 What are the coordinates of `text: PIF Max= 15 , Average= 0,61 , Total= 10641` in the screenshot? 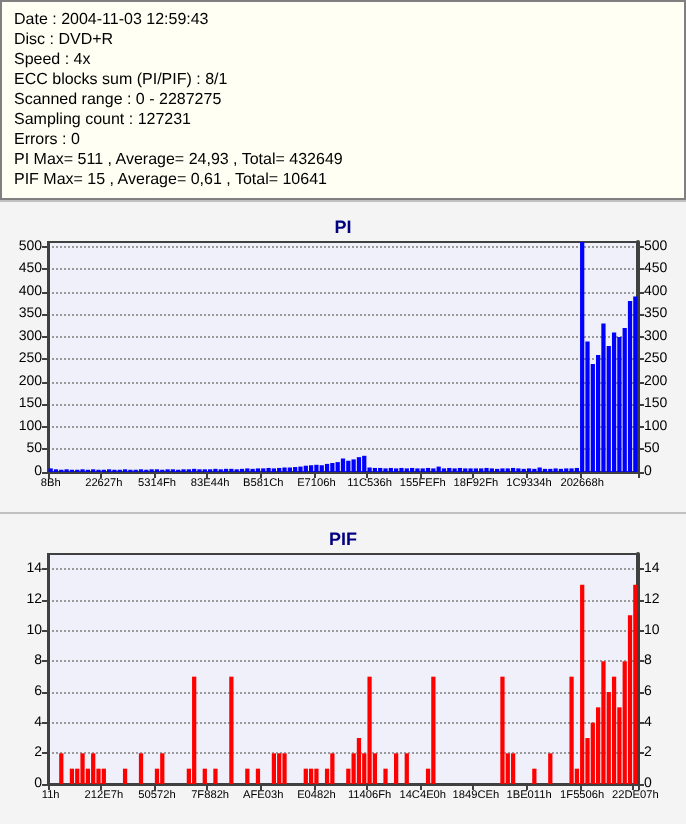 It's located at (171, 180).